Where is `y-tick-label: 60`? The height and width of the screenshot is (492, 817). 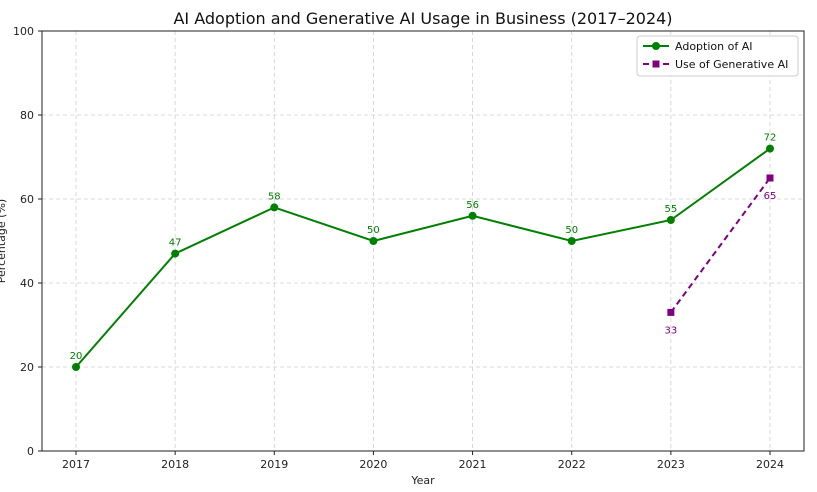 y-tick-label: 60 is located at coordinates (27, 199).